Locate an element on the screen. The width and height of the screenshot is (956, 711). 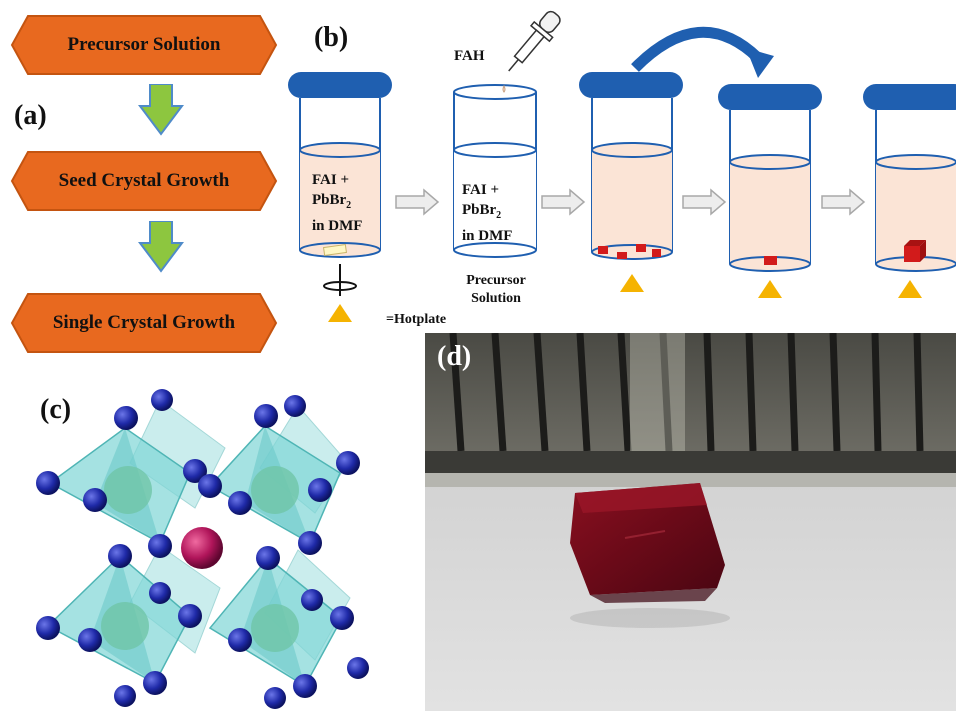
precursor-caption: Precursor Solution is located at coordinates (496, 290).